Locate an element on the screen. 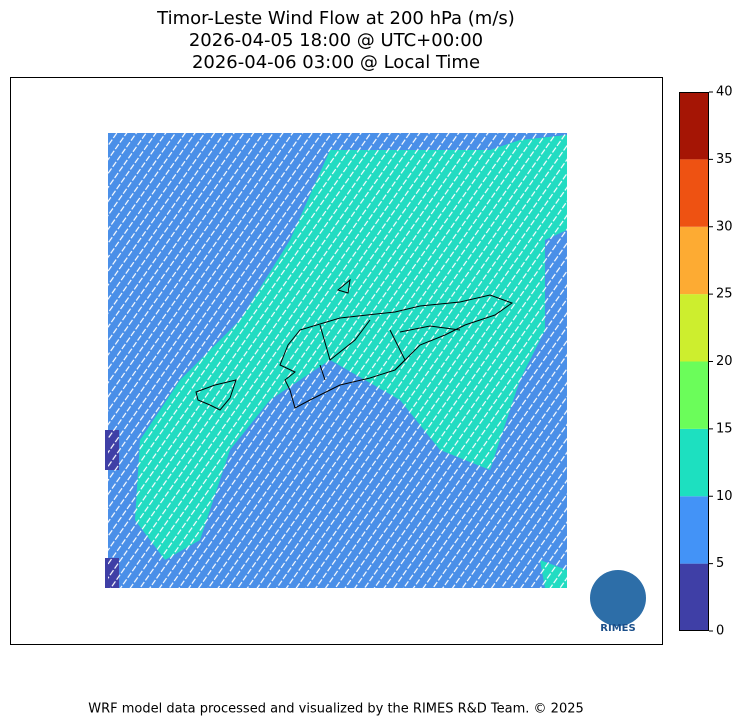 The height and width of the screenshot is (727, 743). colorbar-frame is located at coordinates (694, 361).